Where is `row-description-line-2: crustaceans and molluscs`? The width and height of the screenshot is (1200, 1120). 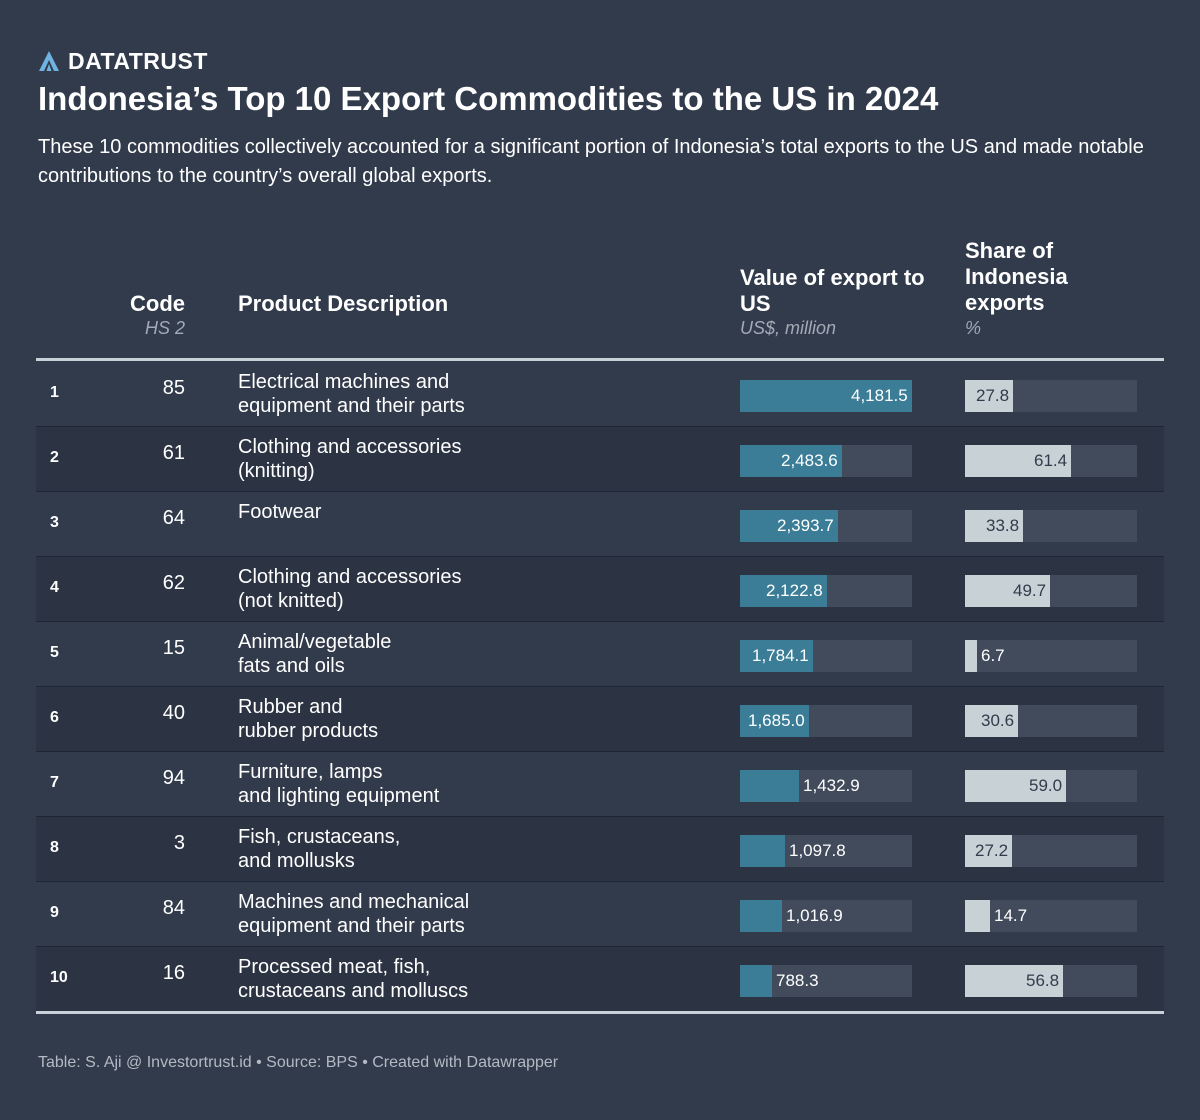
row-description-line-2: crustaceans and molluscs is located at coordinates (353, 991).